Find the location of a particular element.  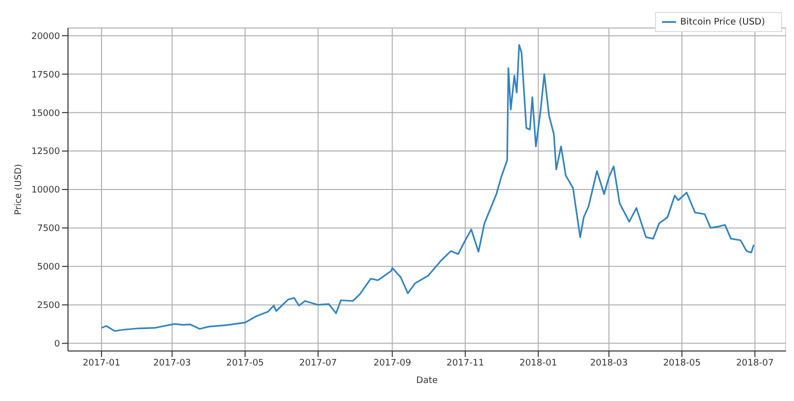

y-tick-label: 0 is located at coordinates (57, 345).